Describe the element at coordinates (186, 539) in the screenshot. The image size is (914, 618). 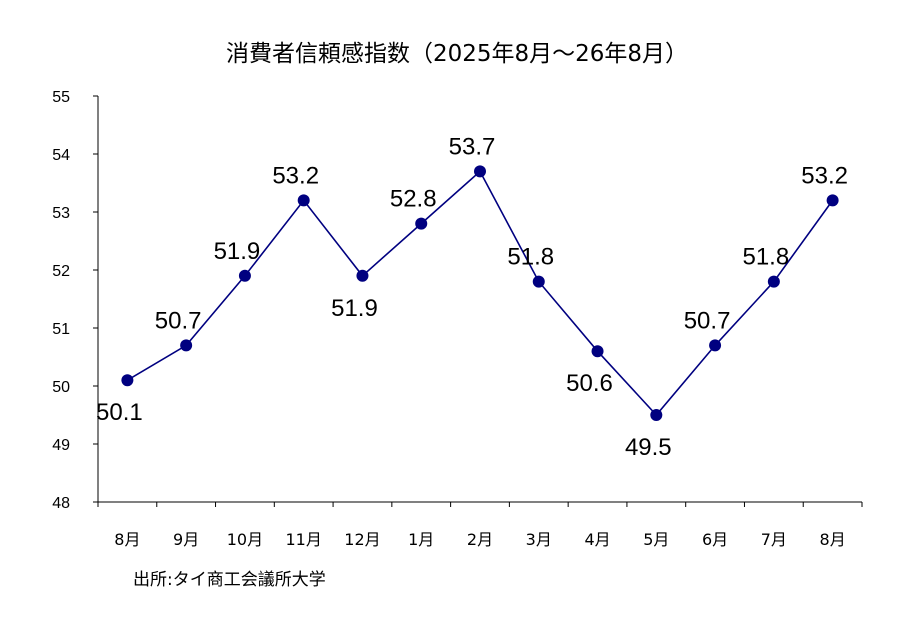
I see `x-category-label: 9月` at that location.